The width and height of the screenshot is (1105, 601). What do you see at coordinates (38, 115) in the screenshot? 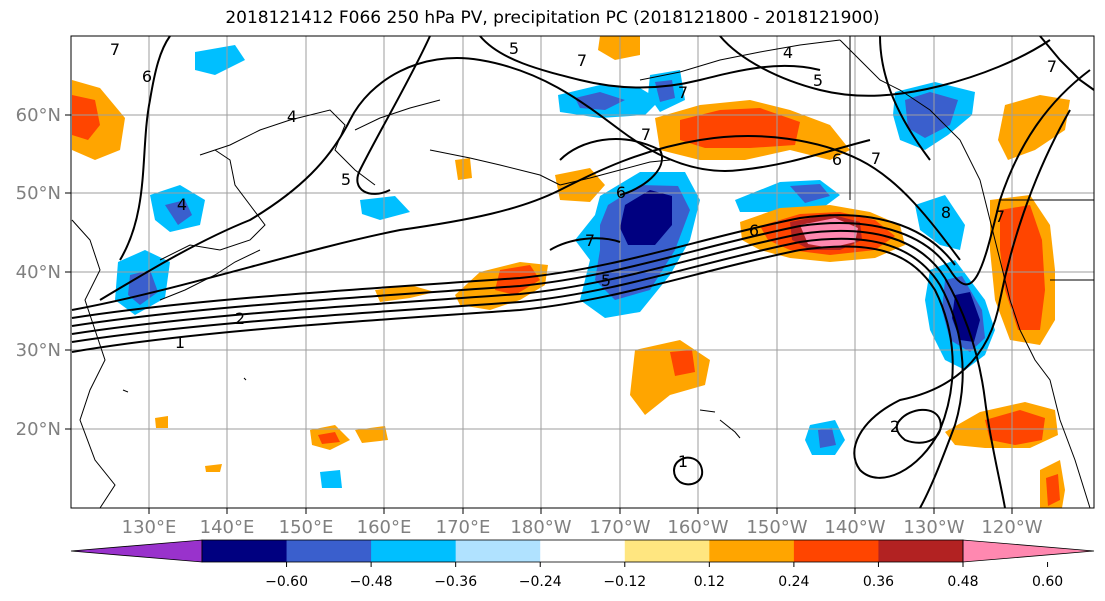
I see `lat-label: 60°N` at bounding box center [38, 115].